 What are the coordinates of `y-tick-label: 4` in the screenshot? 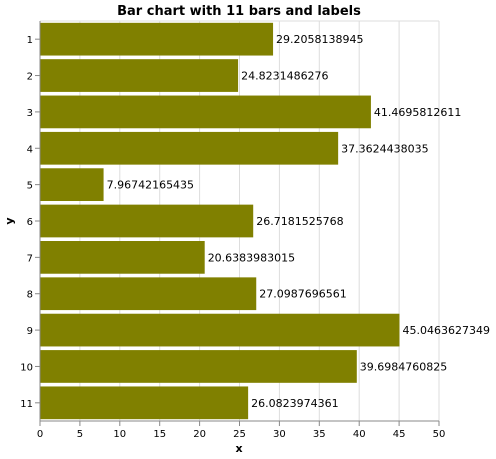 It's located at (30, 149).